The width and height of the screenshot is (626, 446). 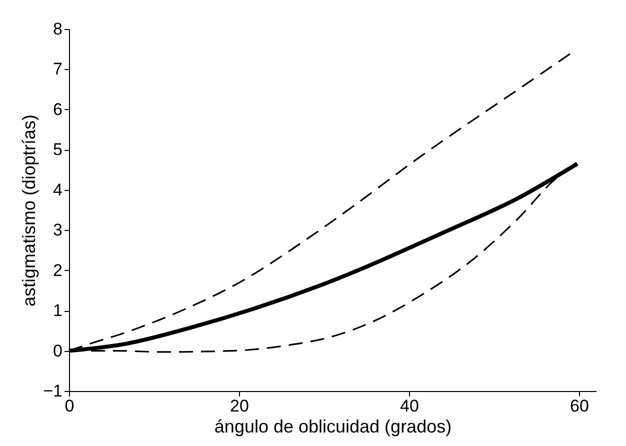 What do you see at coordinates (57, 150) in the screenshot?
I see `y-tick-label: 5` at bounding box center [57, 150].